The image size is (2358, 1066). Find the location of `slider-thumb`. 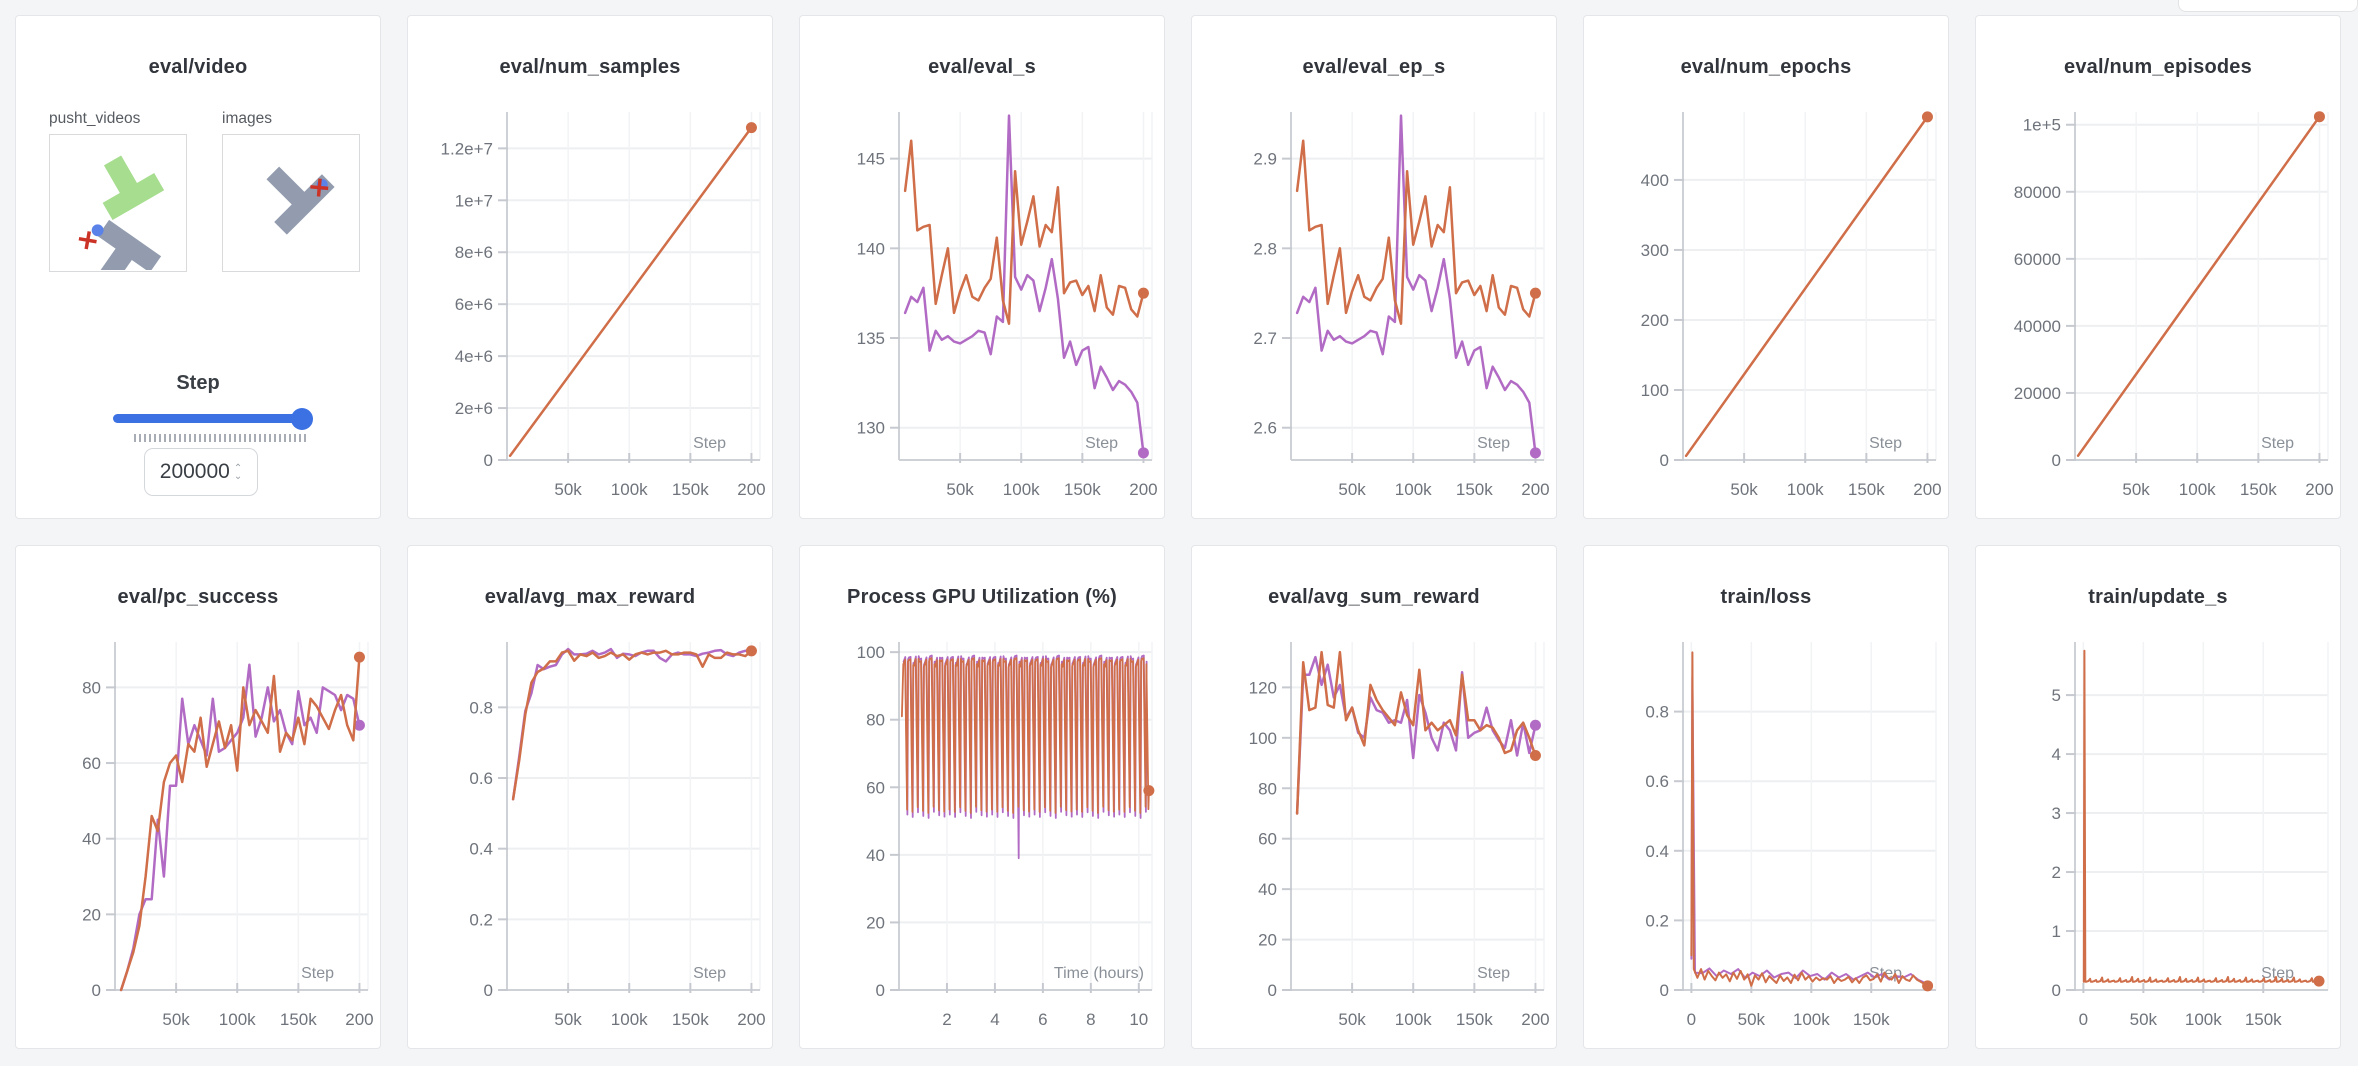

slider-thumb is located at coordinates (302, 419).